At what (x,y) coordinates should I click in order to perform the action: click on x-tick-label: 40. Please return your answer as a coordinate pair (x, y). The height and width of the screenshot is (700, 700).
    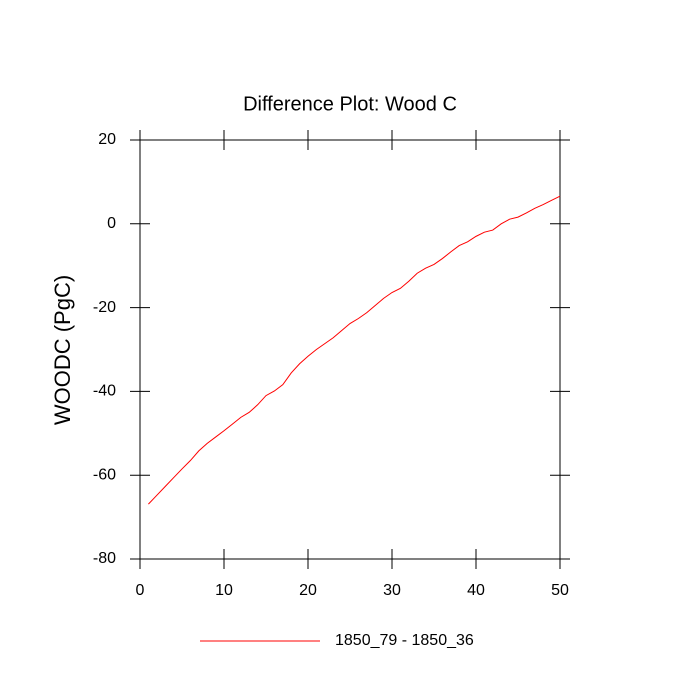
    Looking at the image, I should click on (476, 590).